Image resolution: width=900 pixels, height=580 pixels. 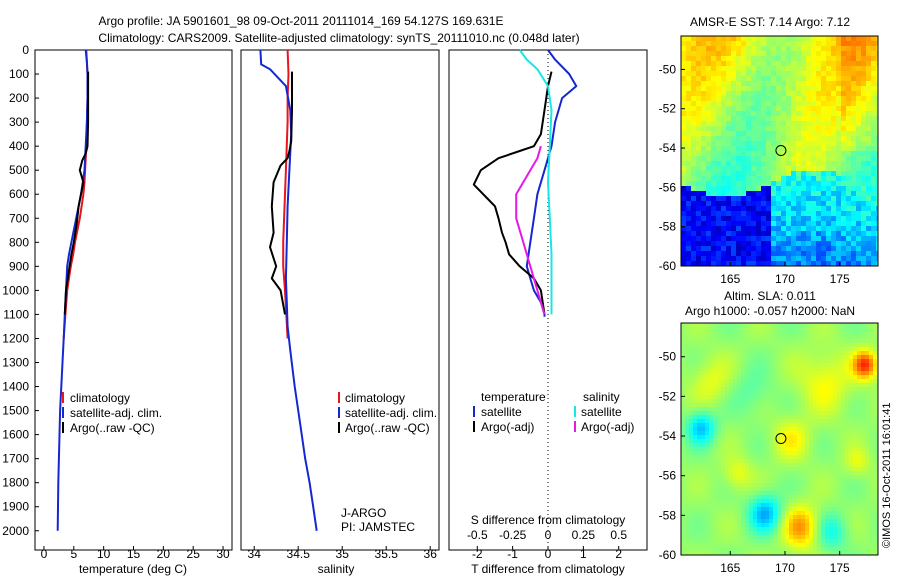 What do you see at coordinates (770, 311) in the screenshot?
I see `sla-map-subtitle: Argo h1000: -0.057 h2000: NaN` at bounding box center [770, 311].